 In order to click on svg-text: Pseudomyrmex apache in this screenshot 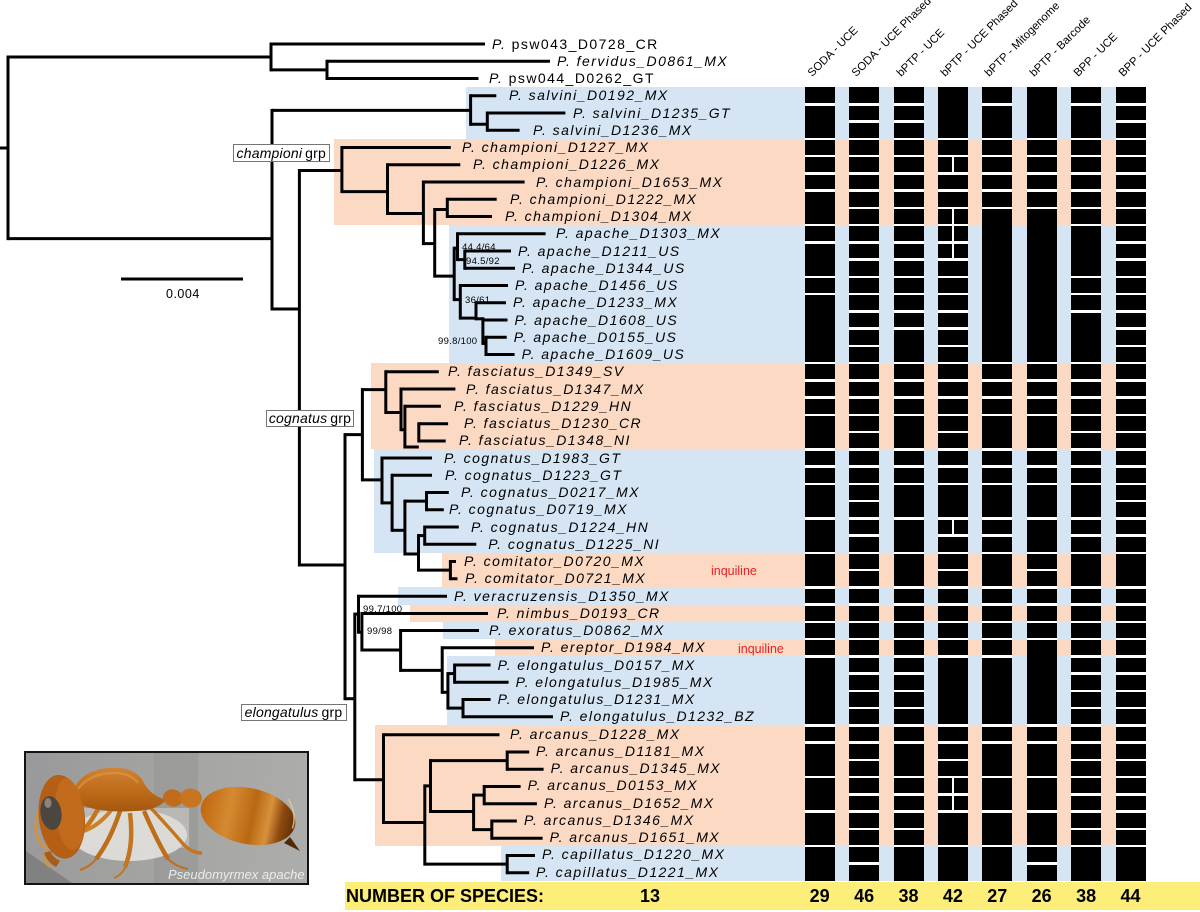, I will do `click(236, 874)`.